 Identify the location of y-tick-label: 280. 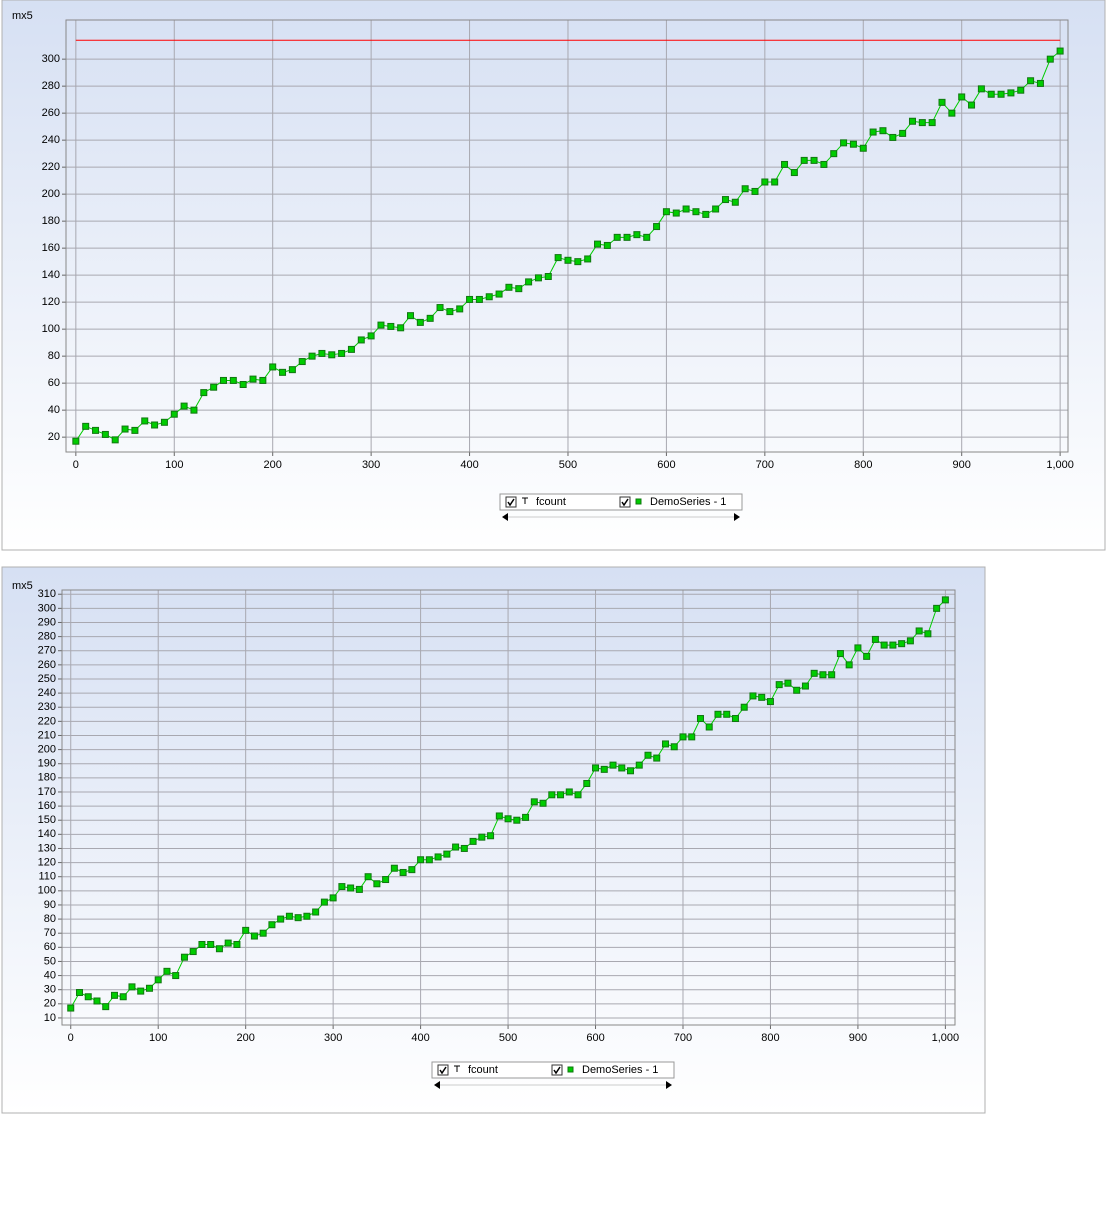
(51, 86).